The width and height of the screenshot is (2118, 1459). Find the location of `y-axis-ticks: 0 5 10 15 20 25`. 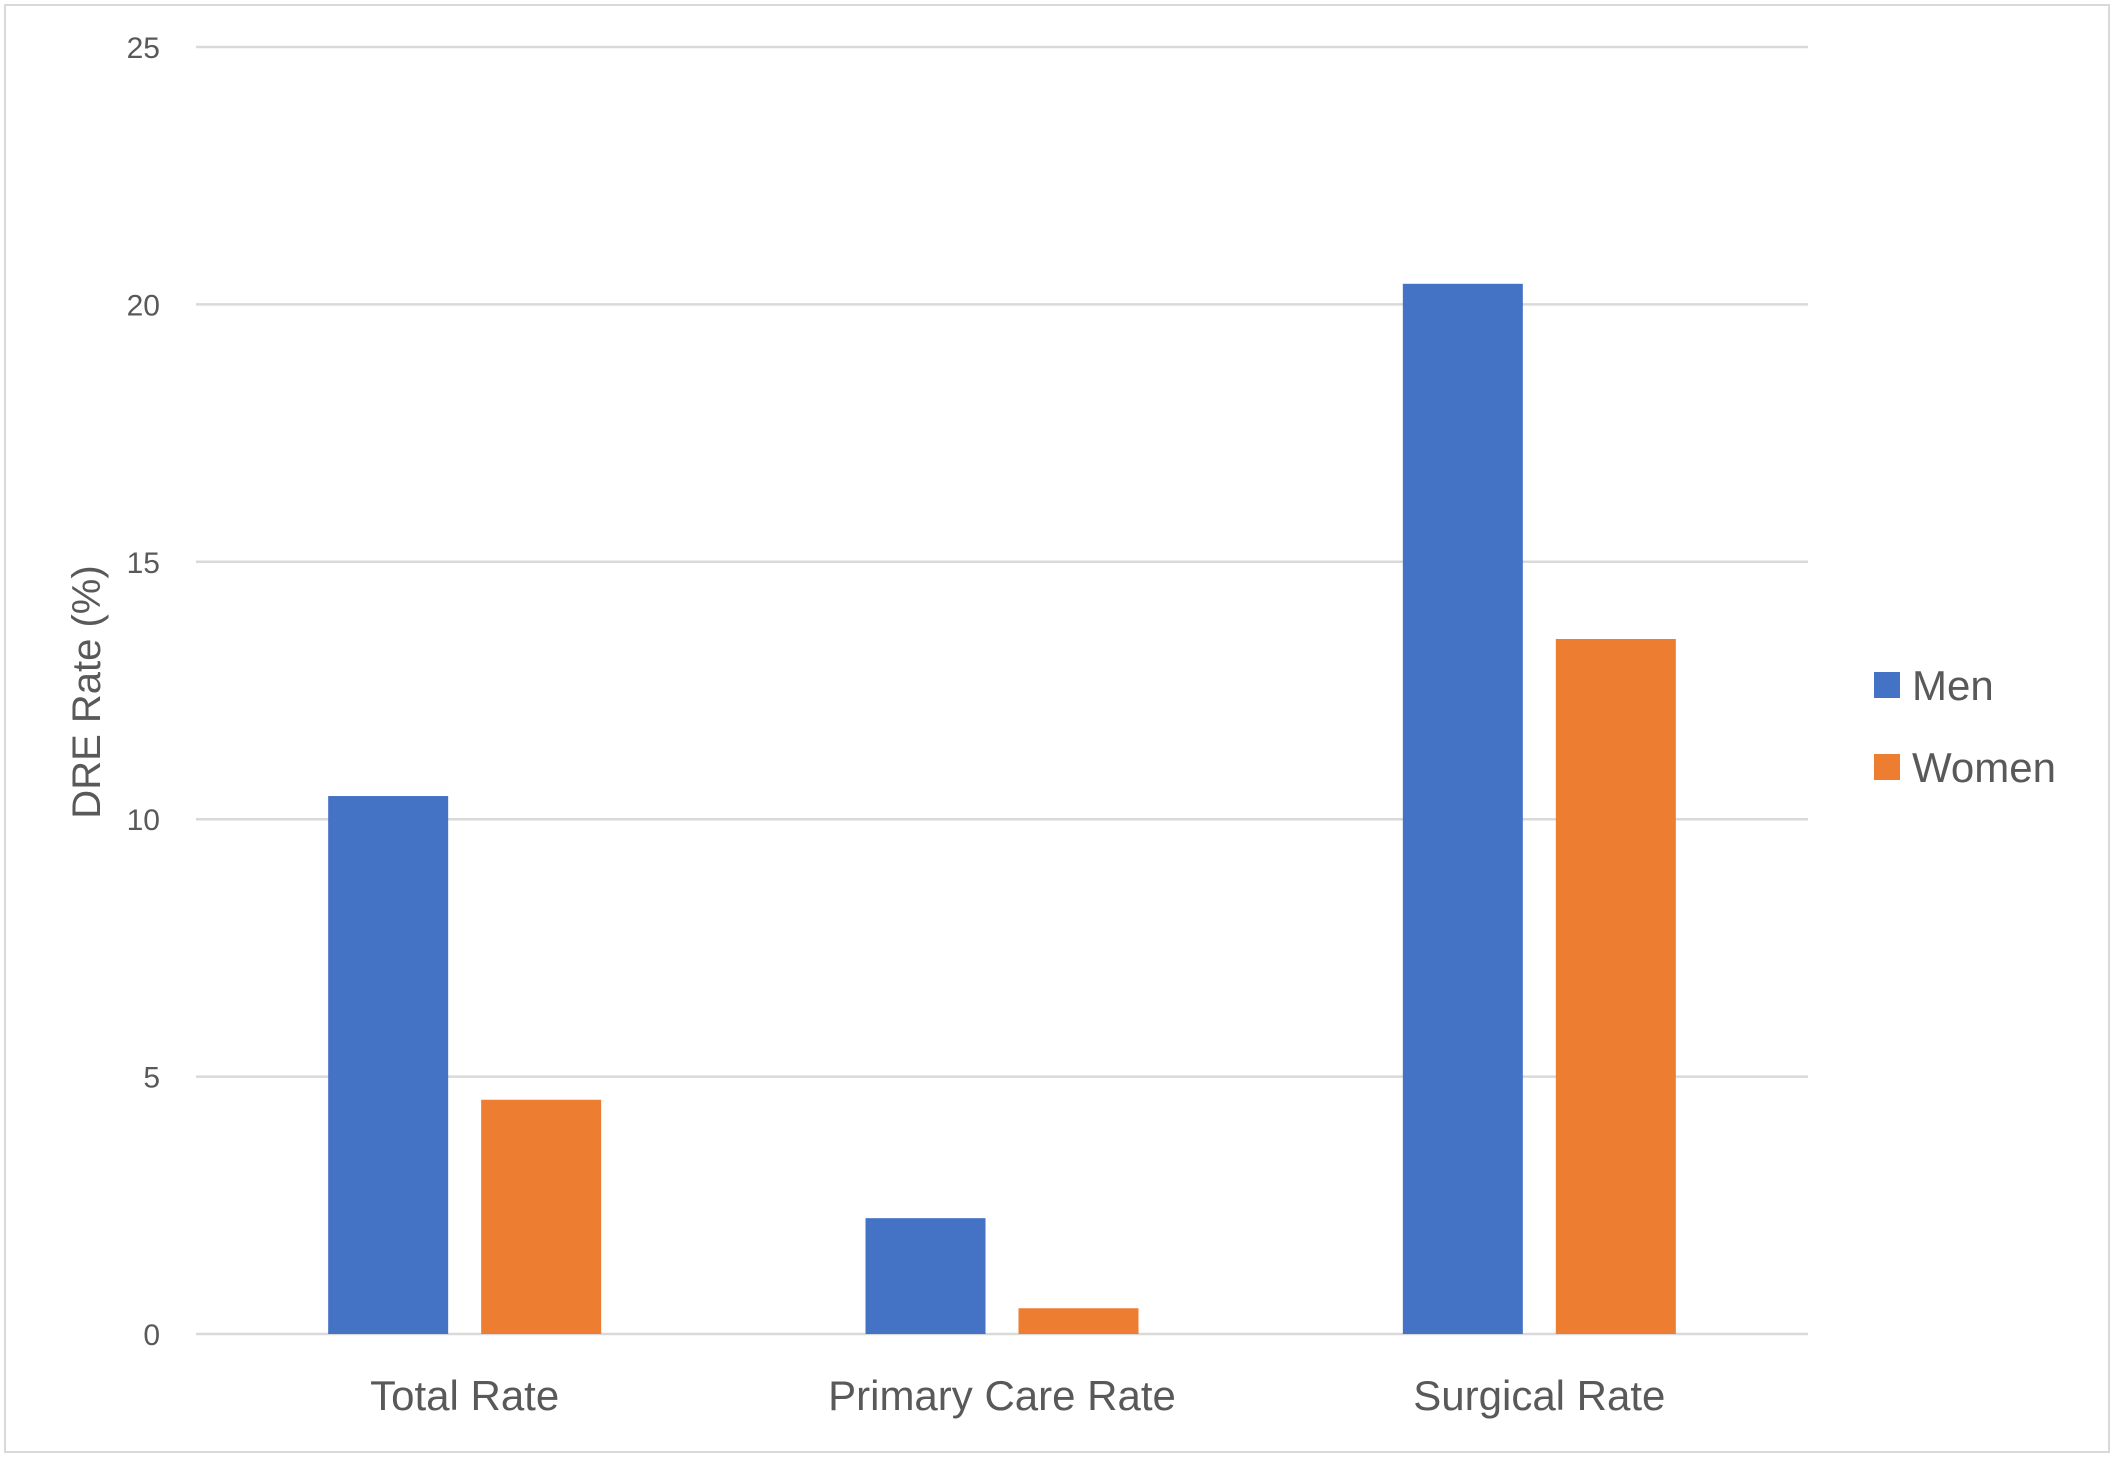

y-axis-ticks: 0 5 10 15 20 25 is located at coordinates (143, 692).